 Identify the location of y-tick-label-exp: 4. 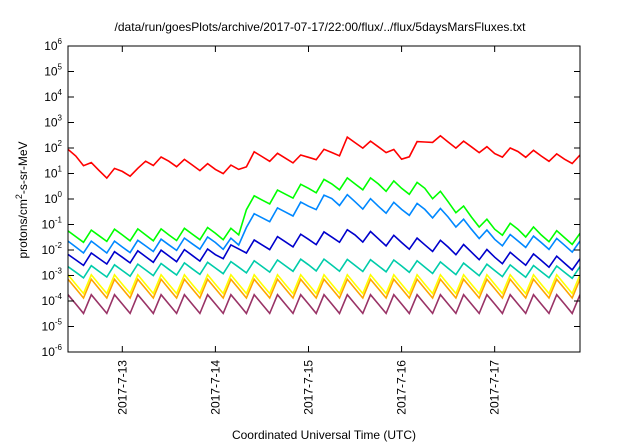
(60, 92).